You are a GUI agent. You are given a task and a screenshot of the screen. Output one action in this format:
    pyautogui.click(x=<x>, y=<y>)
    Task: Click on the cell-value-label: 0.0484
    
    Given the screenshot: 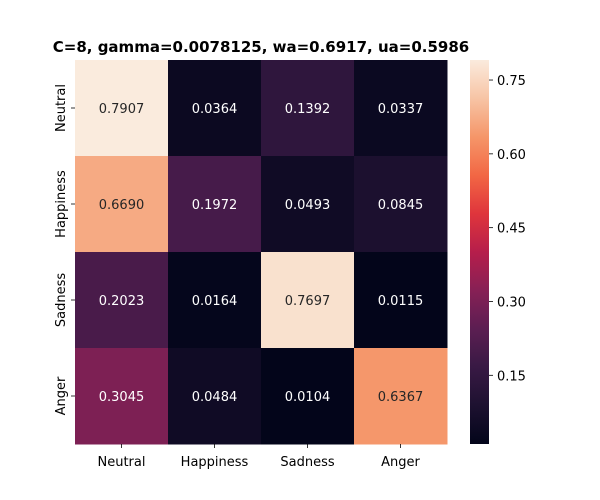 What is the action you would take?
    pyautogui.click(x=215, y=397)
    